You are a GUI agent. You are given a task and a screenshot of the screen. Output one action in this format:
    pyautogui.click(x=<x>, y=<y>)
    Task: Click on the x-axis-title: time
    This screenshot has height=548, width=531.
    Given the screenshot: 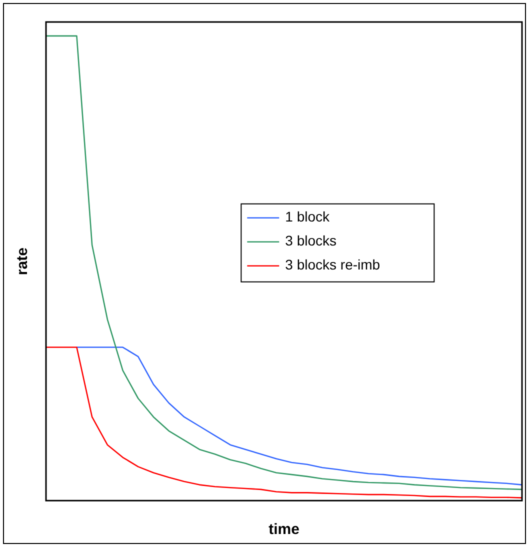 What is the action you would take?
    pyautogui.click(x=284, y=529)
    